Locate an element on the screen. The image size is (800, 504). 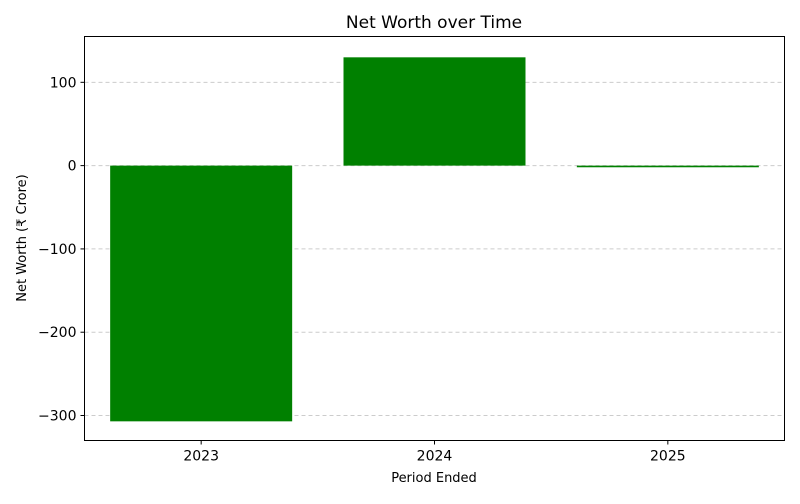
chart-title: Net Worth over Time is located at coordinates (434, 23).